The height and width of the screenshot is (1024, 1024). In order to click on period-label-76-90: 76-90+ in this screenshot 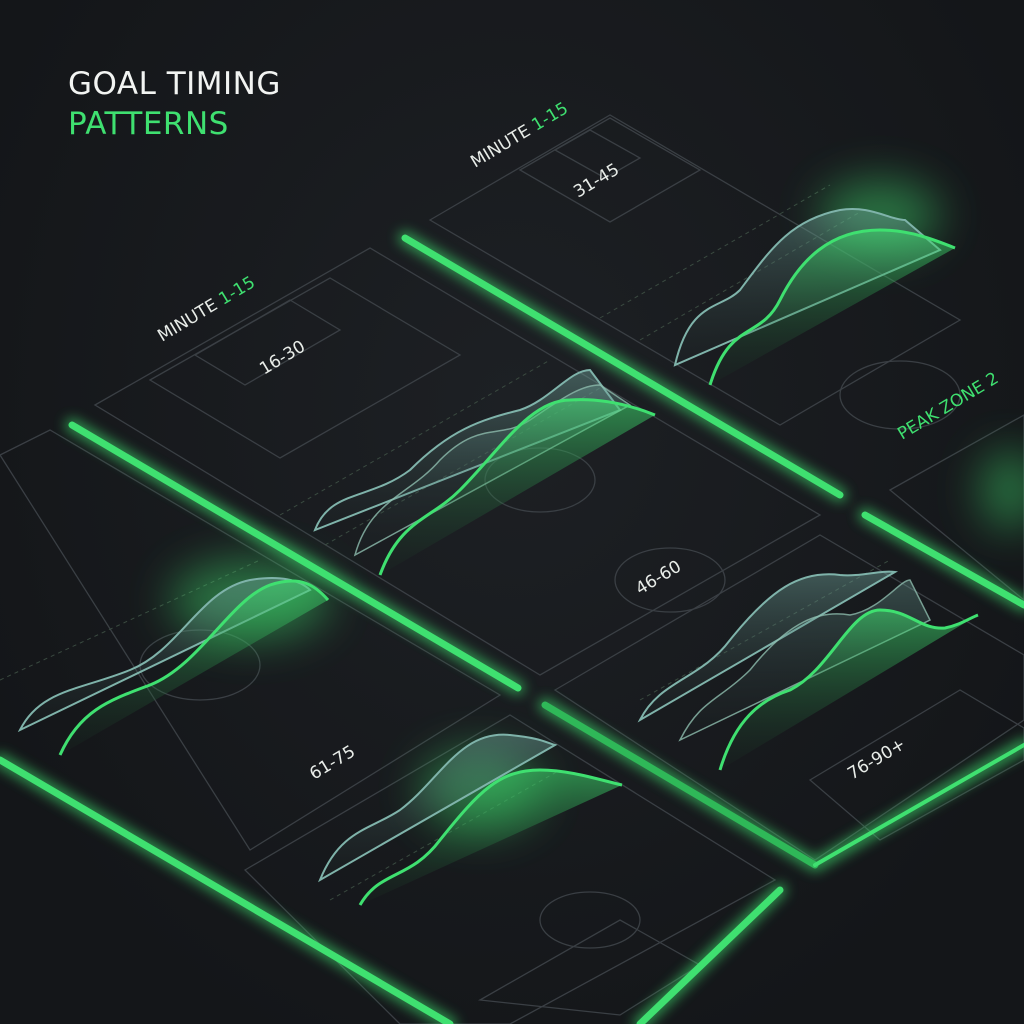, I will do `click(876, 759)`.